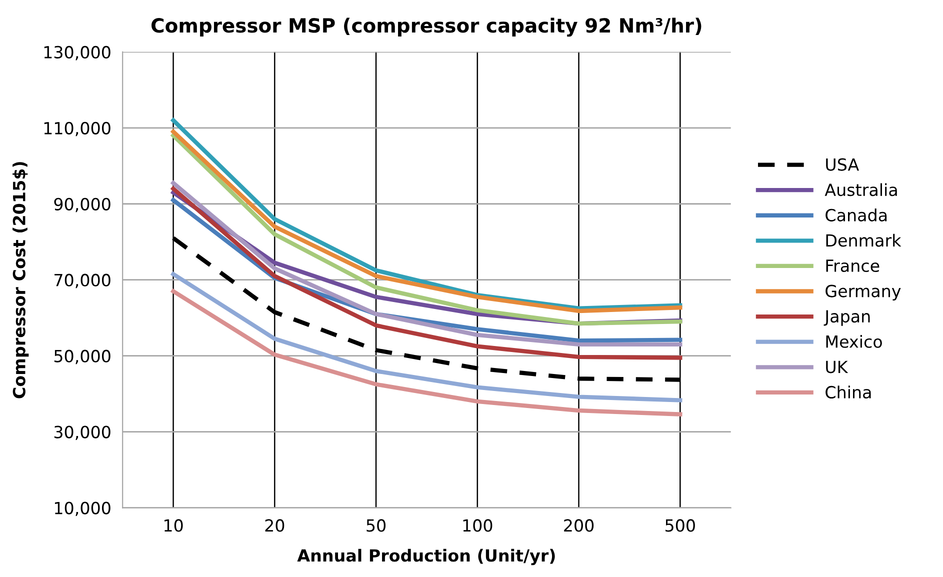  I want to click on y-tick-label: 90,000, so click(82, 205).